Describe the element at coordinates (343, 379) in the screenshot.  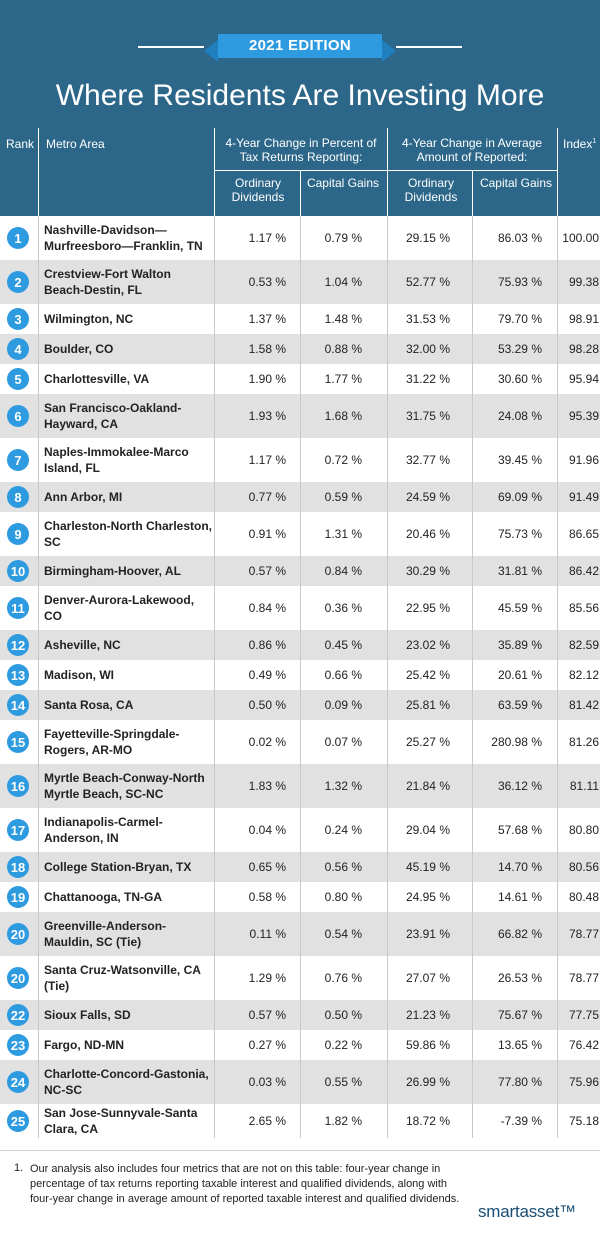
I see `percent-capital-cell: 1.77 %` at that location.